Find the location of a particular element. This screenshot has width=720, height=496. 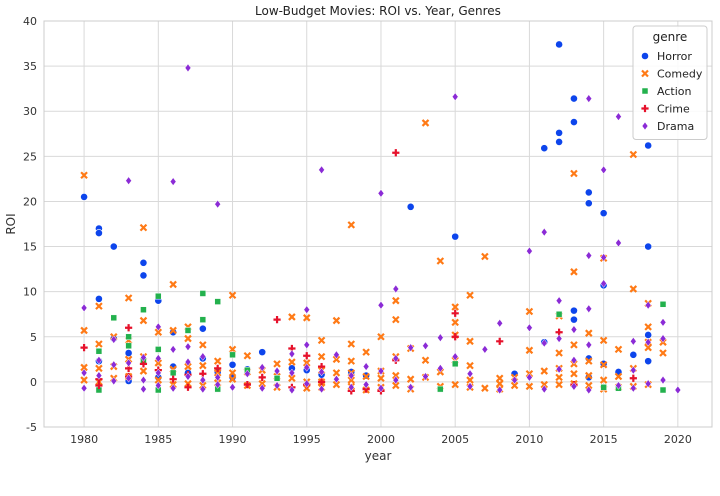

y-axis-label: ROI is located at coordinates (11, 223).